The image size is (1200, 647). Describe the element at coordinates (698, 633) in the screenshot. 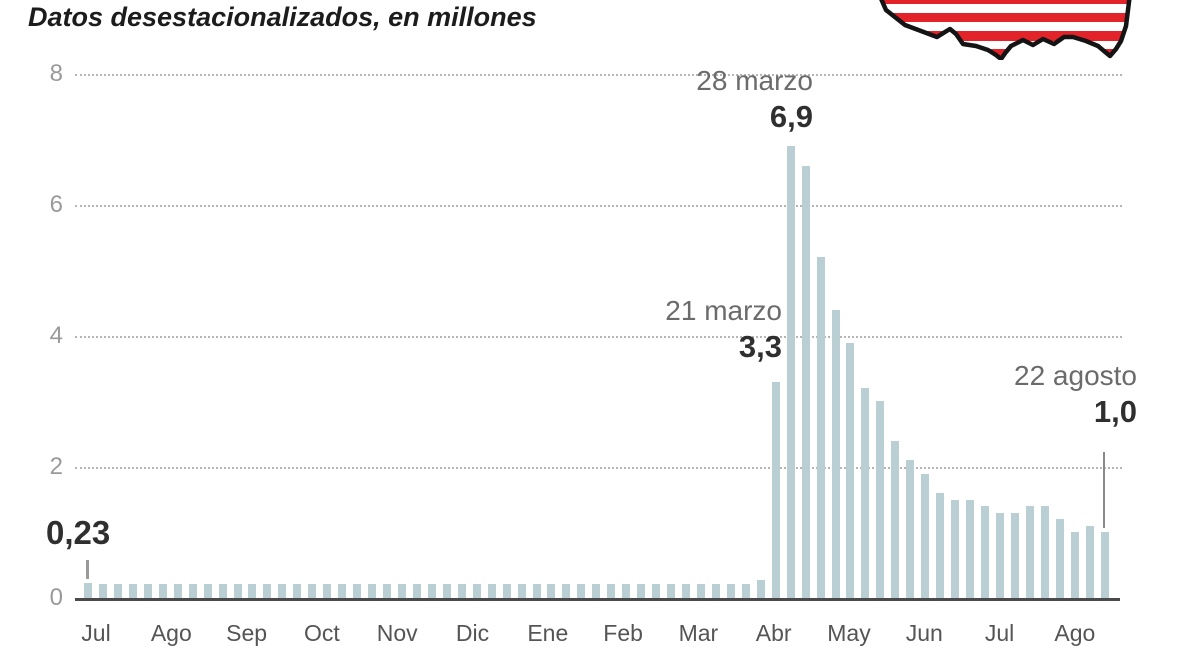

I see `x-axis-month-8: Mar` at that location.